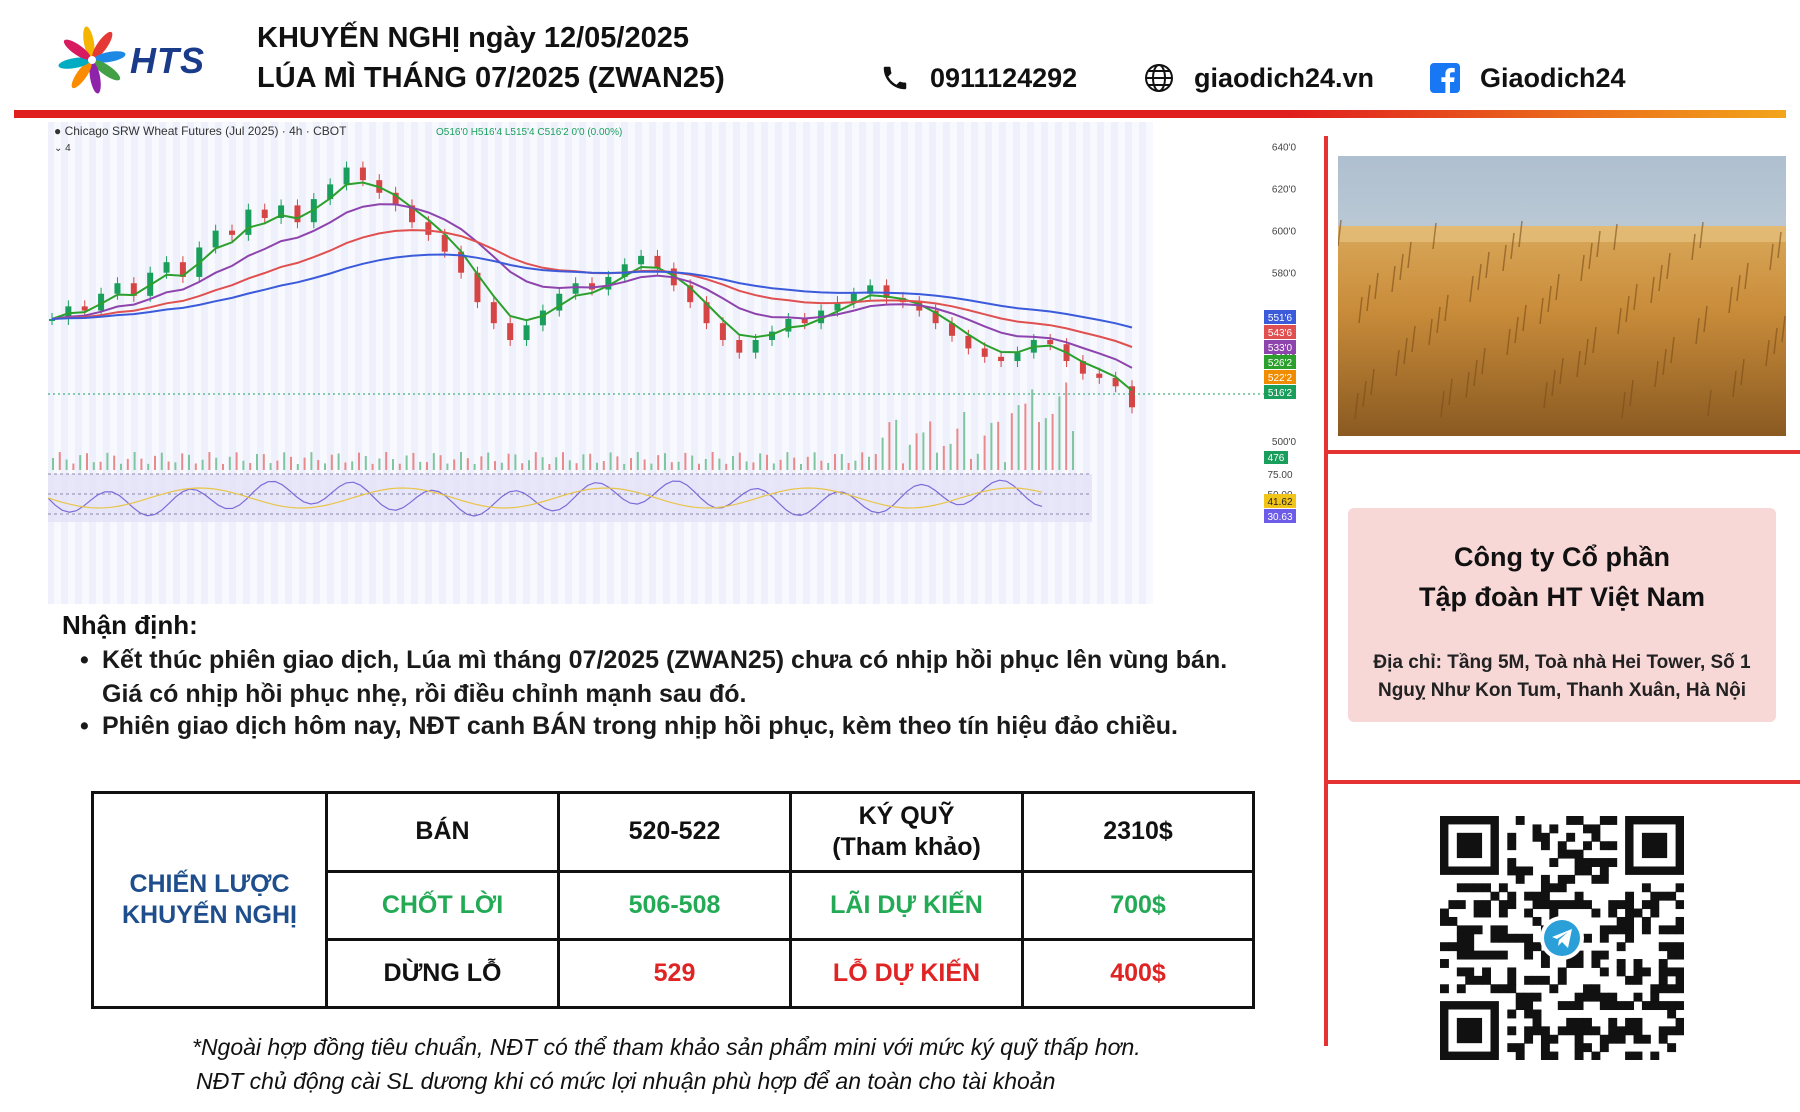  Describe the element at coordinates (1445, 78) in the screenshot. I see `facebook-icon` at that location.